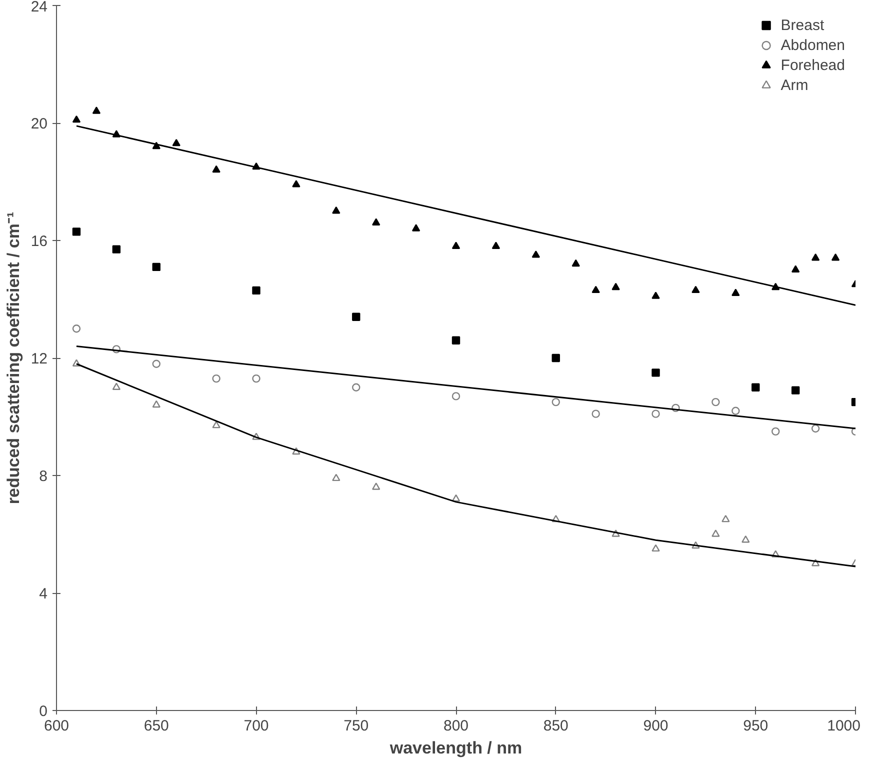 The width and height of the screenshot is (877, 772). What do you see at coordinates (13, 358) in the screenshot?
I see `y-axis-title: reduced scattering coefficient / cm⁻¹` at bounding box center [13, 358].